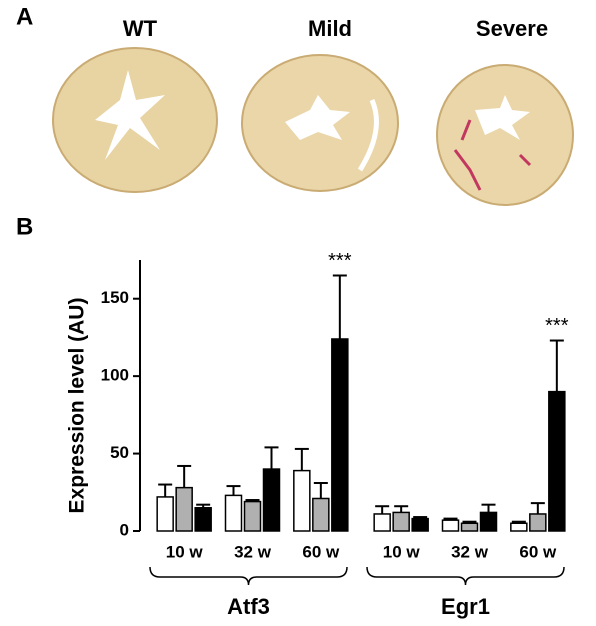 This screenshot has width=596, height=626. What do you see at coordinates (115, 297) in the screenshot?
I see `y-tick-label: 150` at bounding box center [115, 297].